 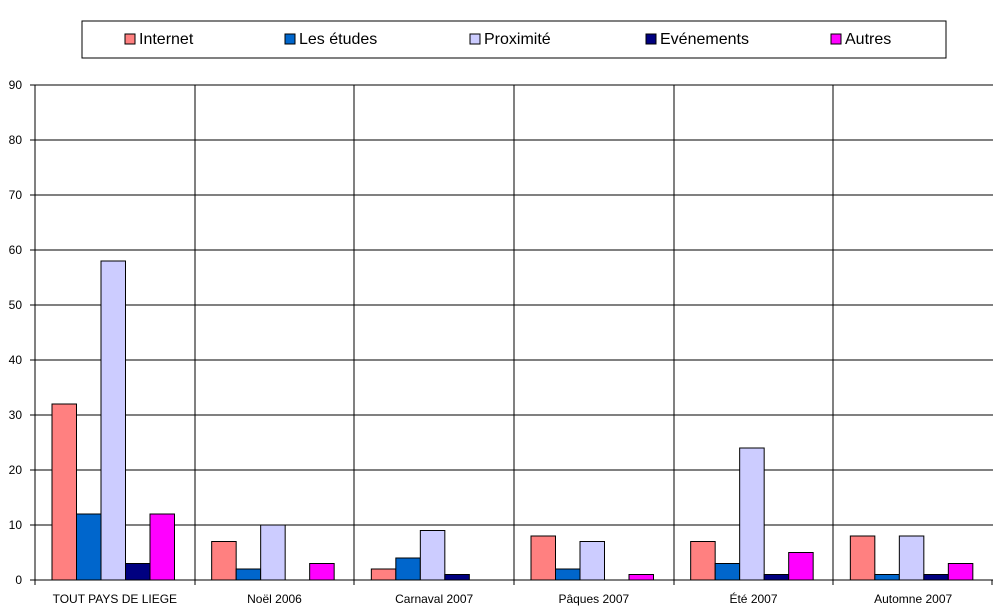 I want to click on bar-les-etudes-carnaval-2007, so click(x=408, y=569).